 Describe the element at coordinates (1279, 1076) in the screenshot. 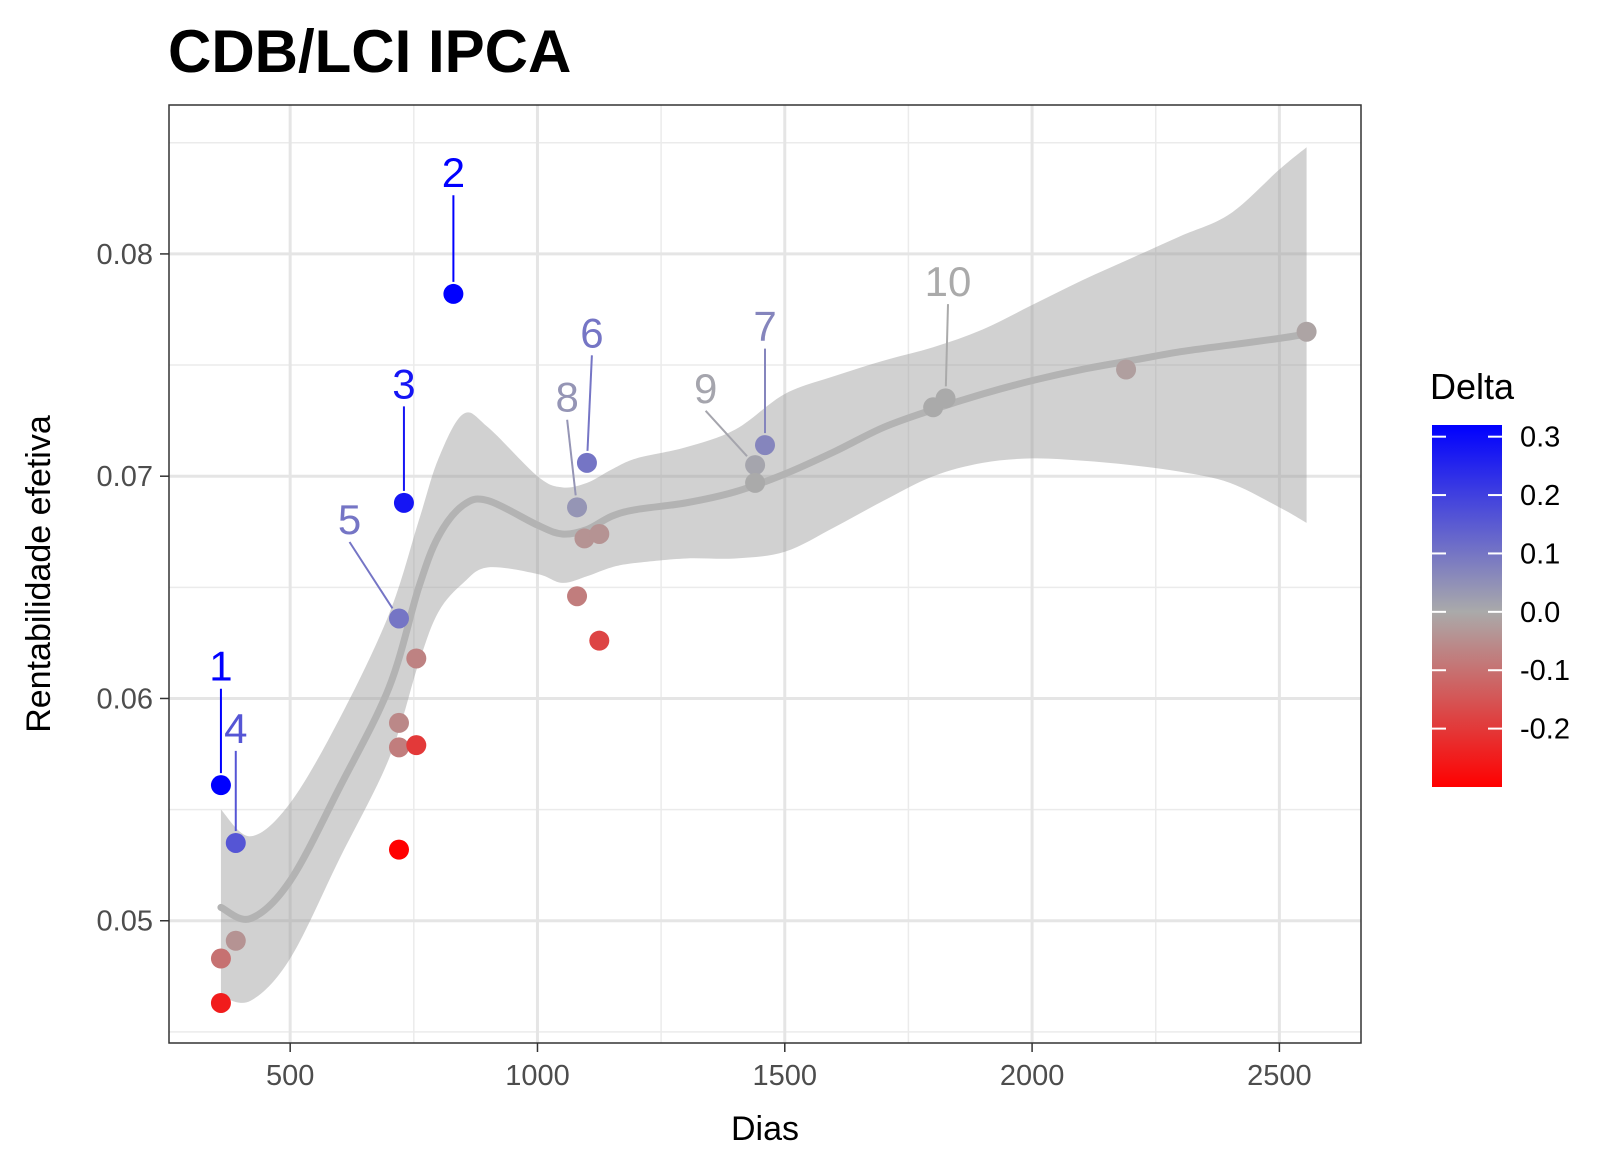

I see `x-tick-label: 2500` at that location.